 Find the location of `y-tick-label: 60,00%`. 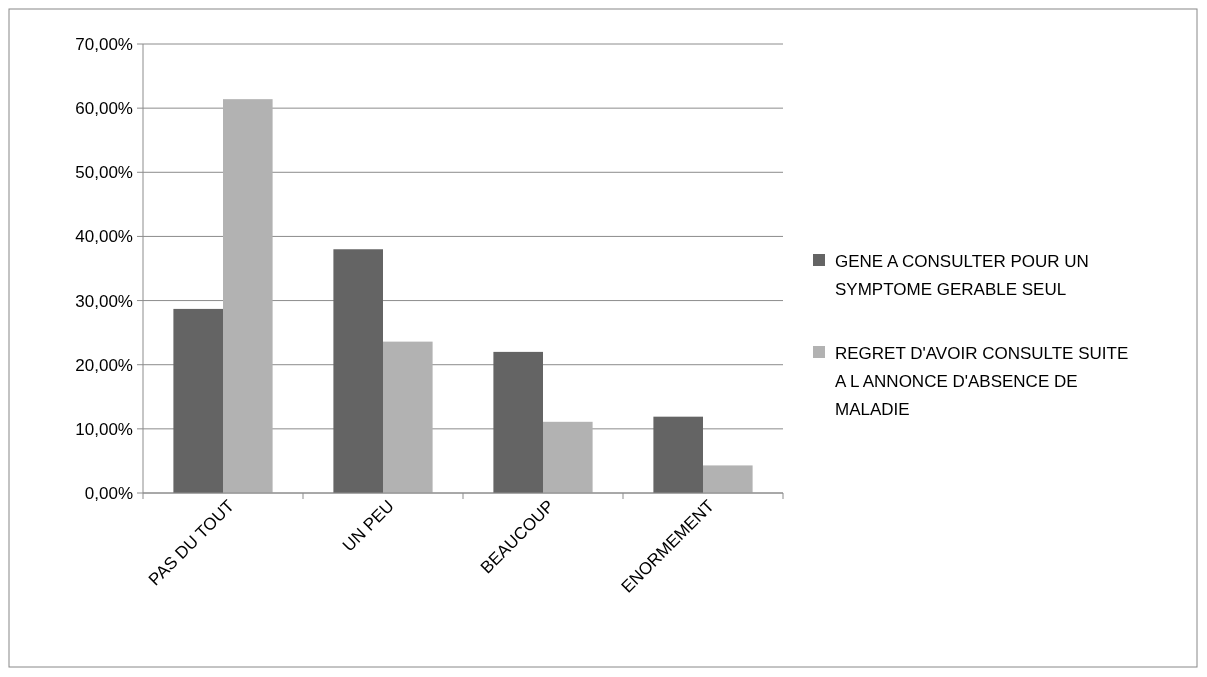

y-tick-label: 60,00% is located at coordinates (104, 109).